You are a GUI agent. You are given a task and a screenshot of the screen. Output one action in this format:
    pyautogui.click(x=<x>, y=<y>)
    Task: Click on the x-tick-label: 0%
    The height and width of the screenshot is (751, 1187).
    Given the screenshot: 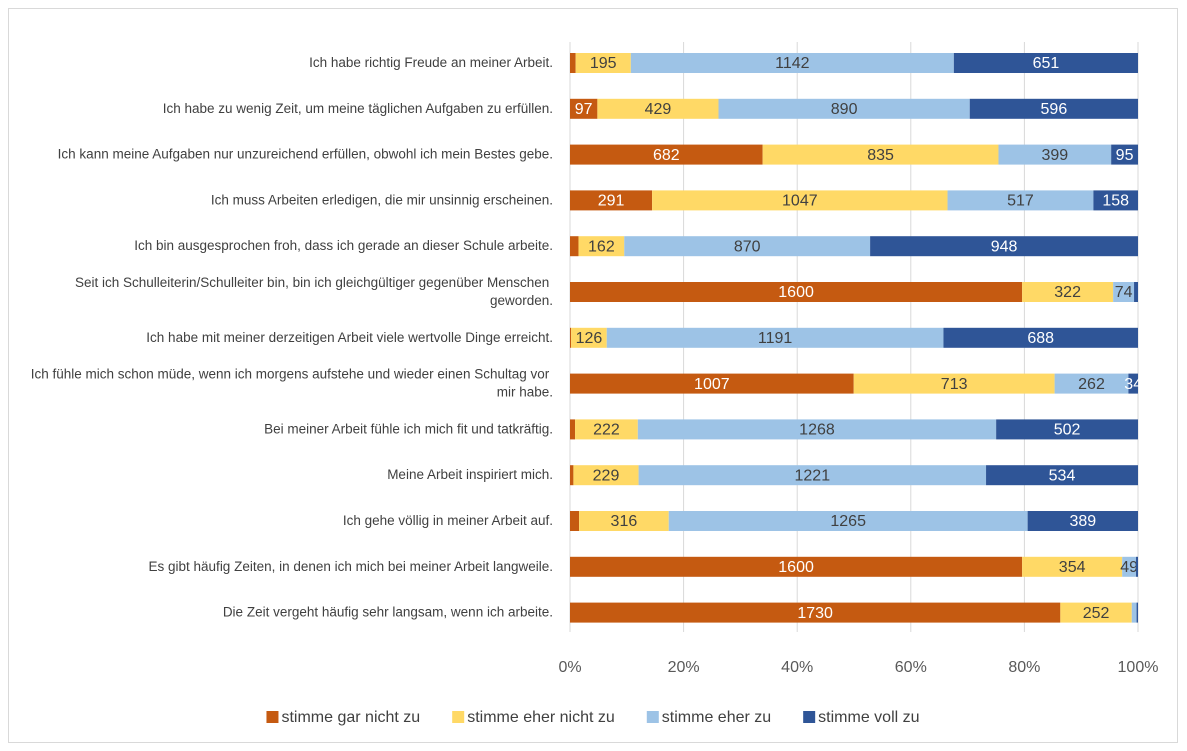 What is the action you would take?
    pyautogui.click(x=569, y=667)
    